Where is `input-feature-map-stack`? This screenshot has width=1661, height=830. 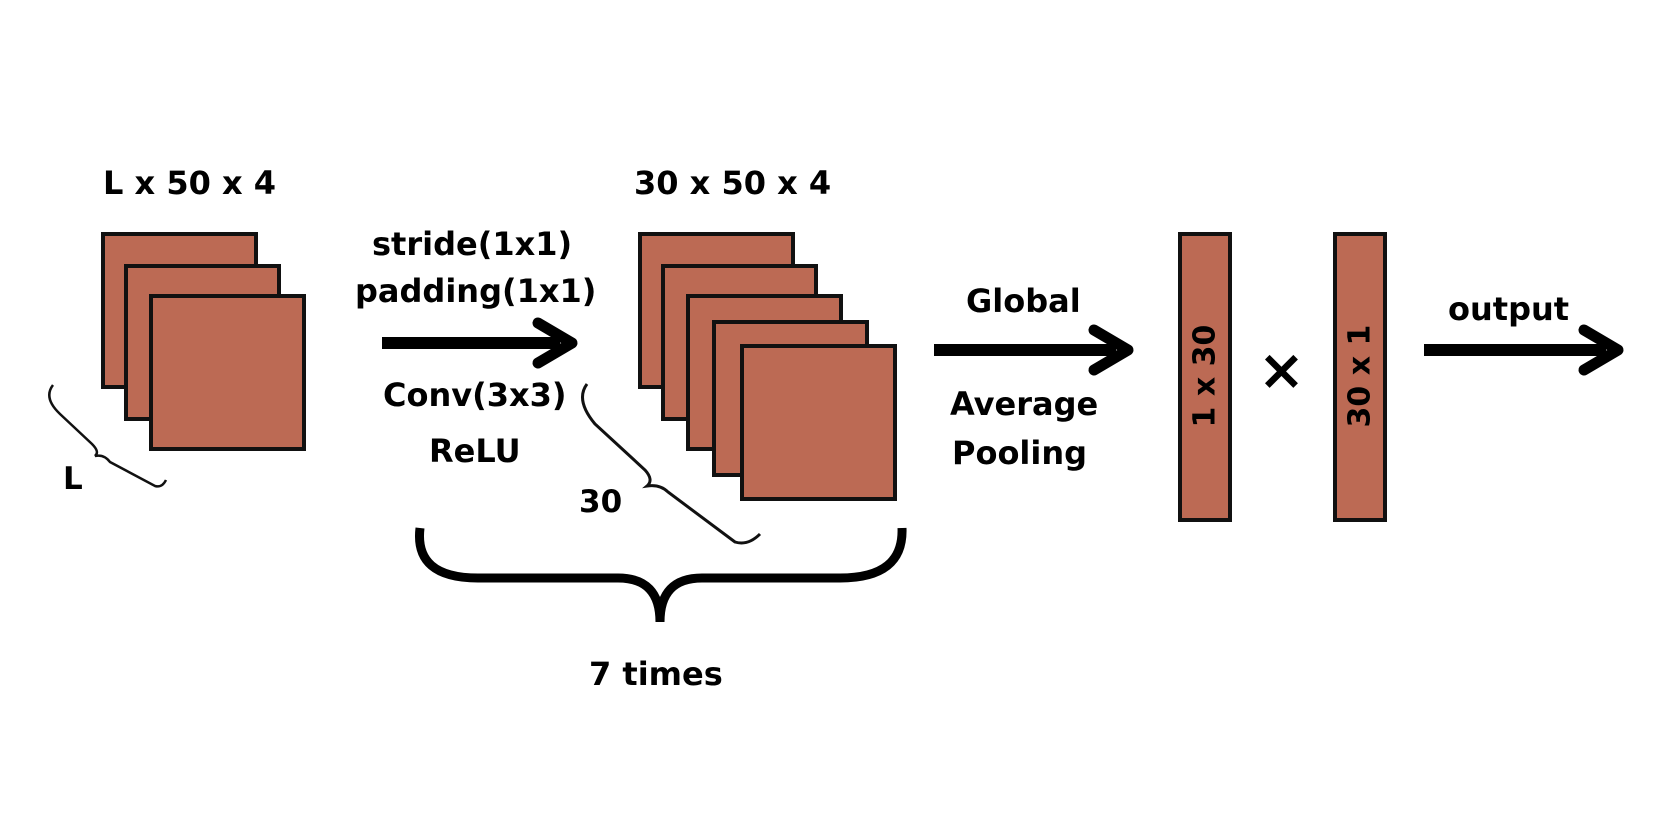 input-feature-map-stack is located at coordinates (203, 341).